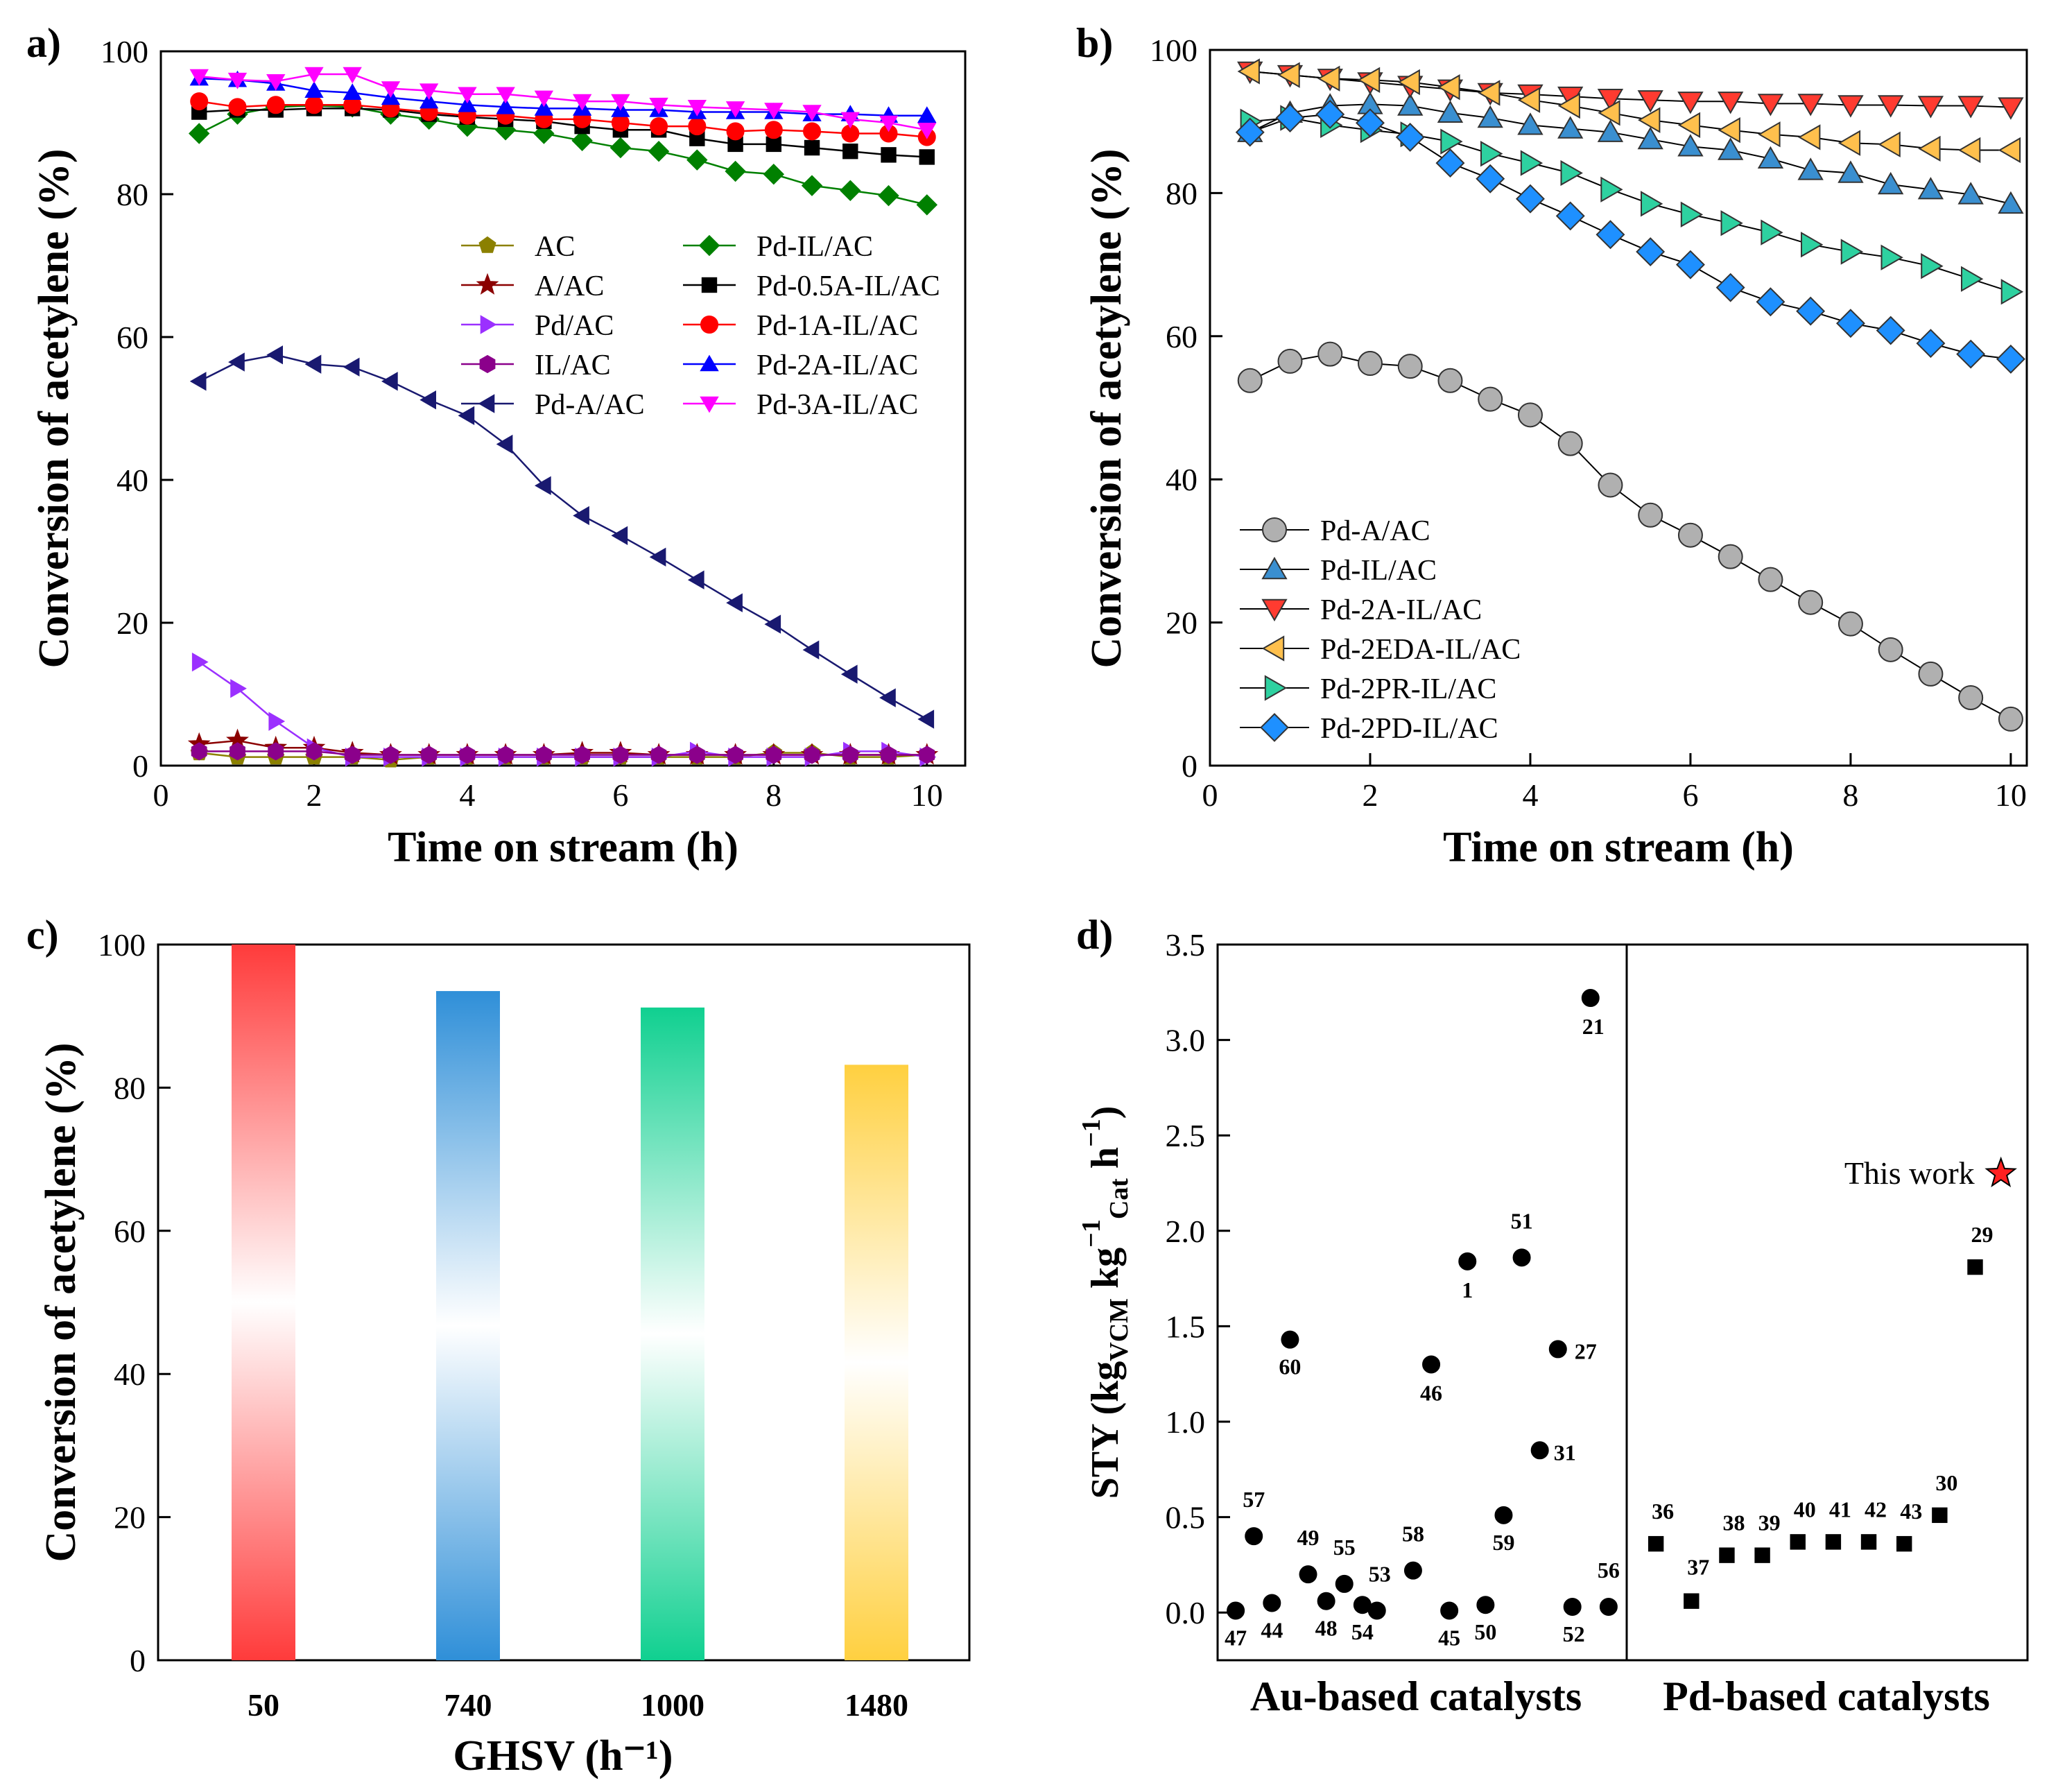  Describe the element at coordinates (130, 1518) in the screenshot. I see `panel-c-ytick-label: 20` at that location.